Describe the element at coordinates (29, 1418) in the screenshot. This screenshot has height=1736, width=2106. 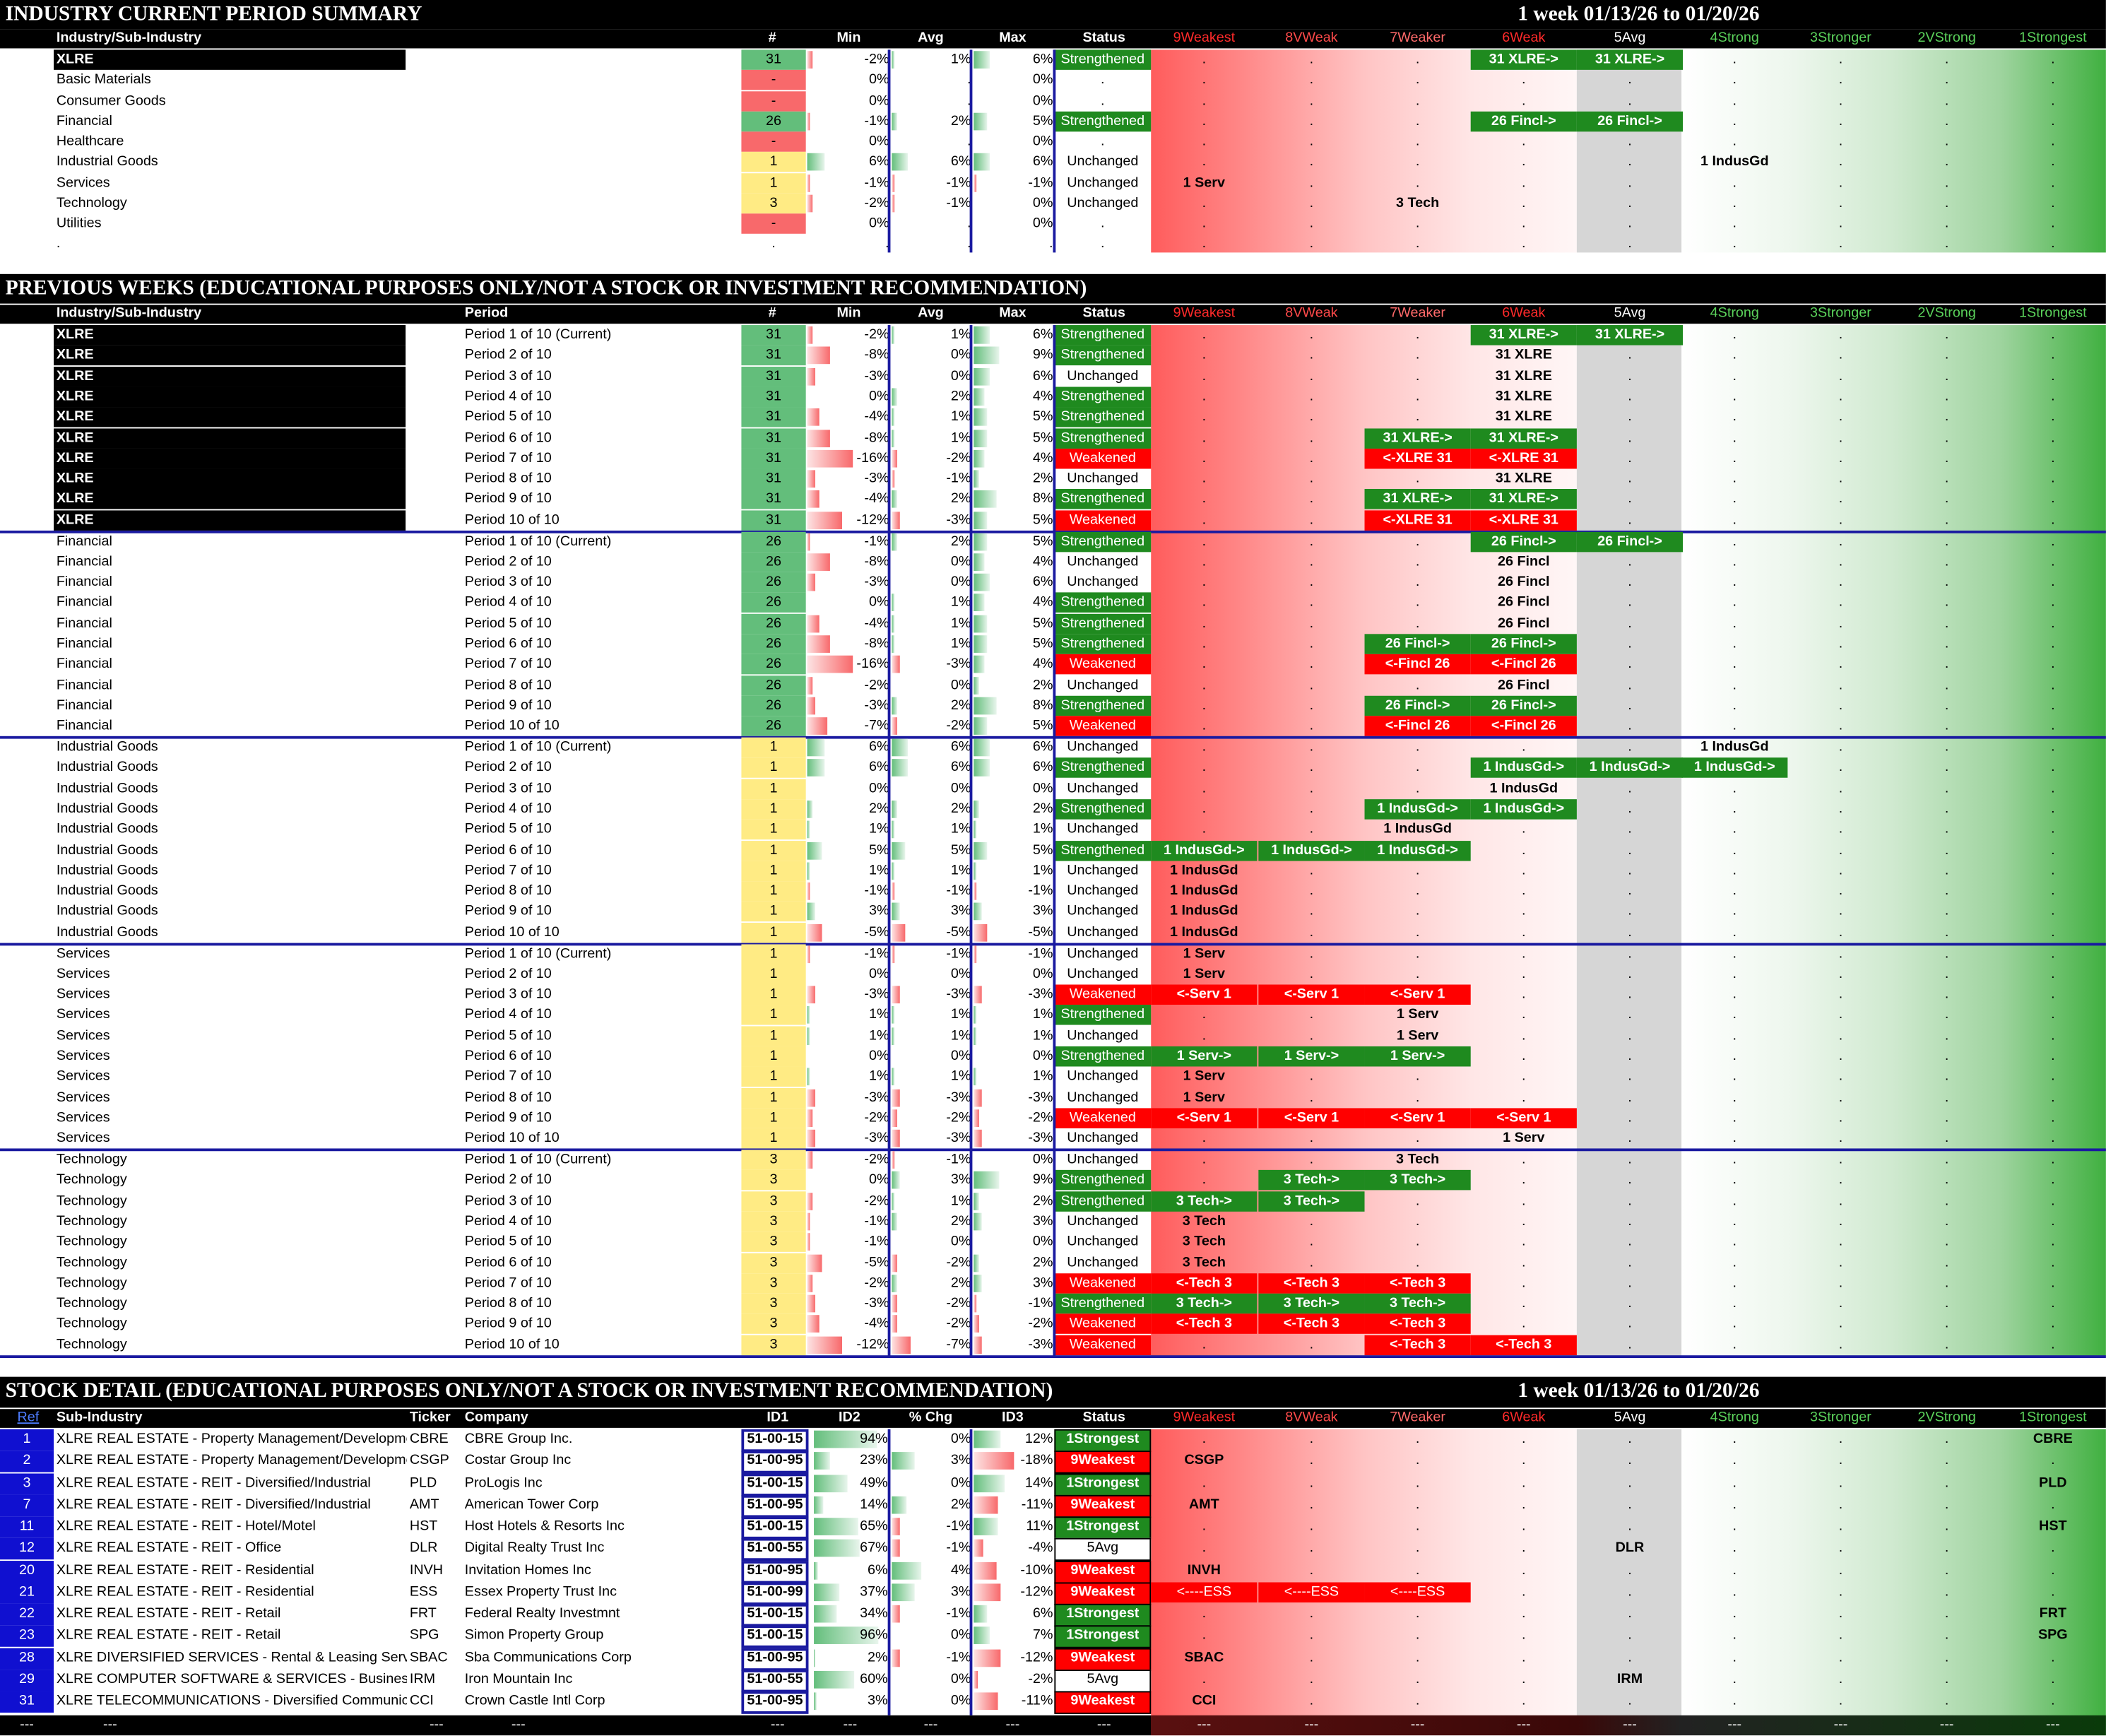
I see `stocks-header-ref: Ref` at that location.